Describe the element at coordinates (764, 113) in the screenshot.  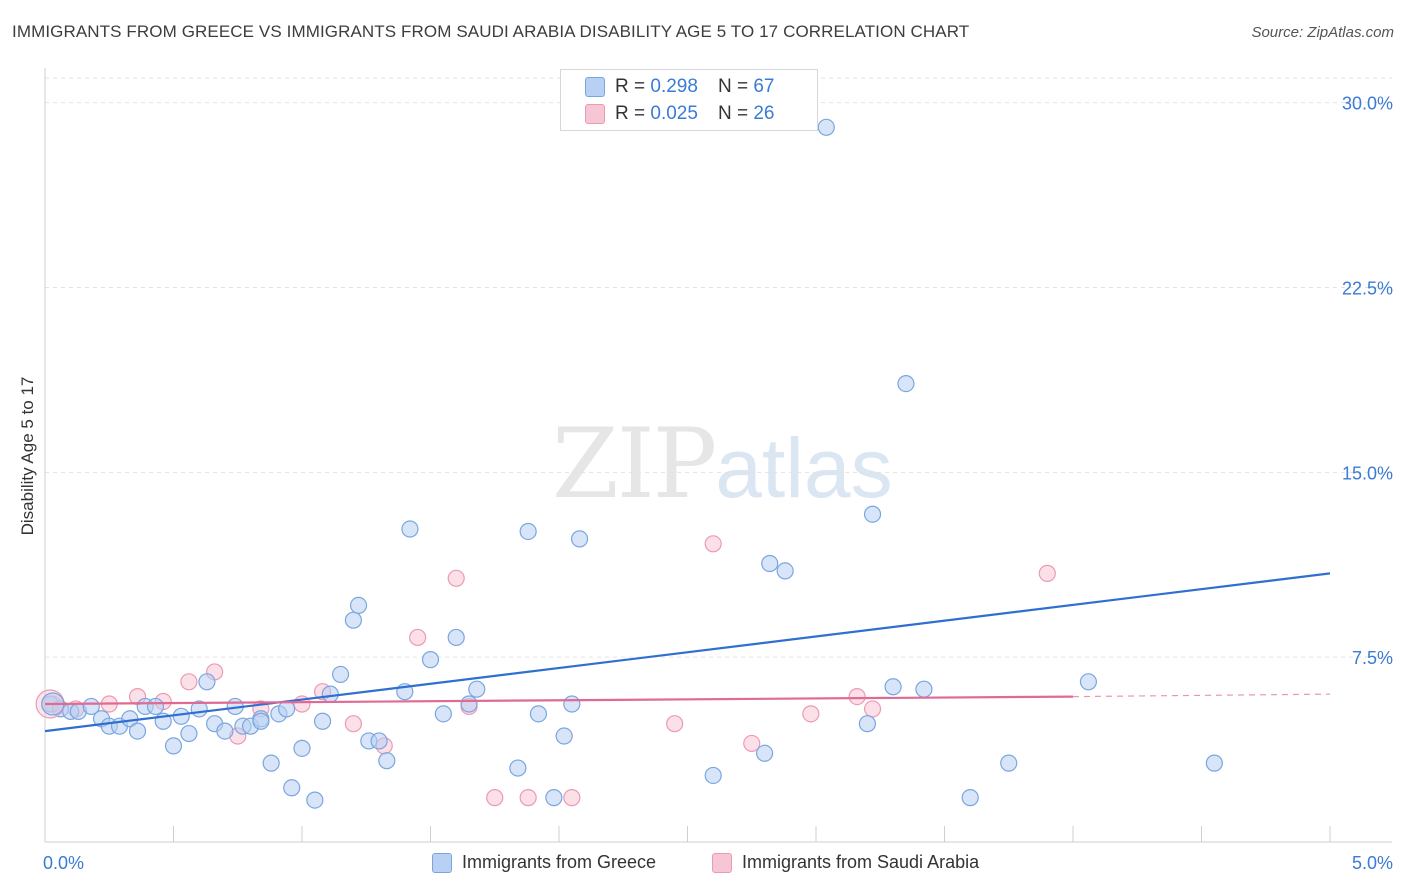
I see `legend-n-value: 26` at that location.